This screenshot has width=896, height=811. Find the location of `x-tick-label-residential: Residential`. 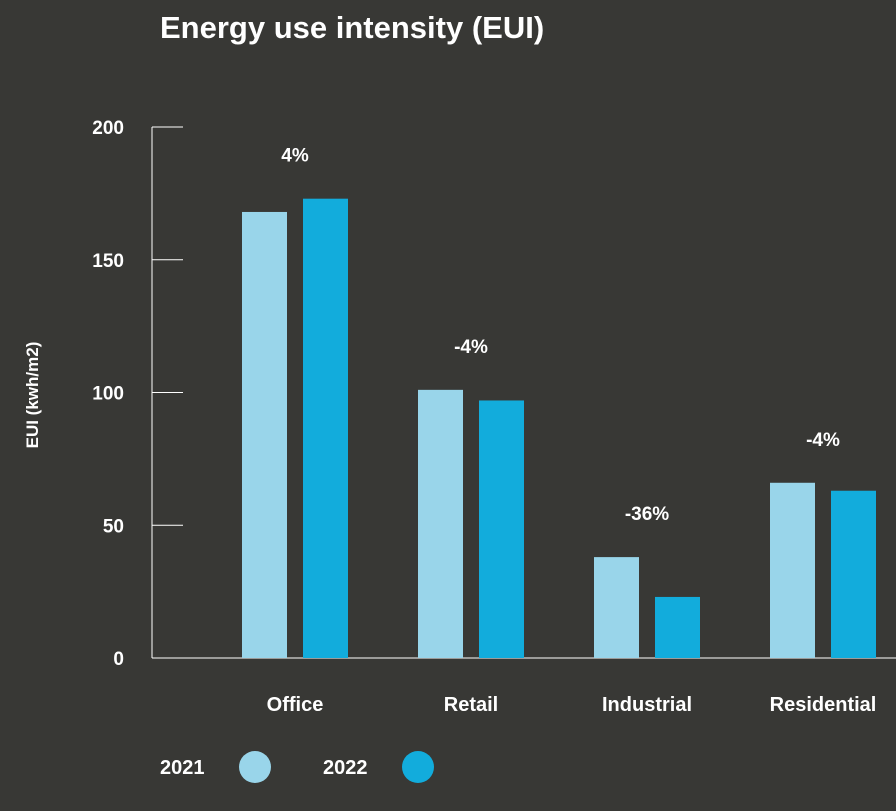

x-tick-label-residential: Residential is located at coordinates (823, 705).